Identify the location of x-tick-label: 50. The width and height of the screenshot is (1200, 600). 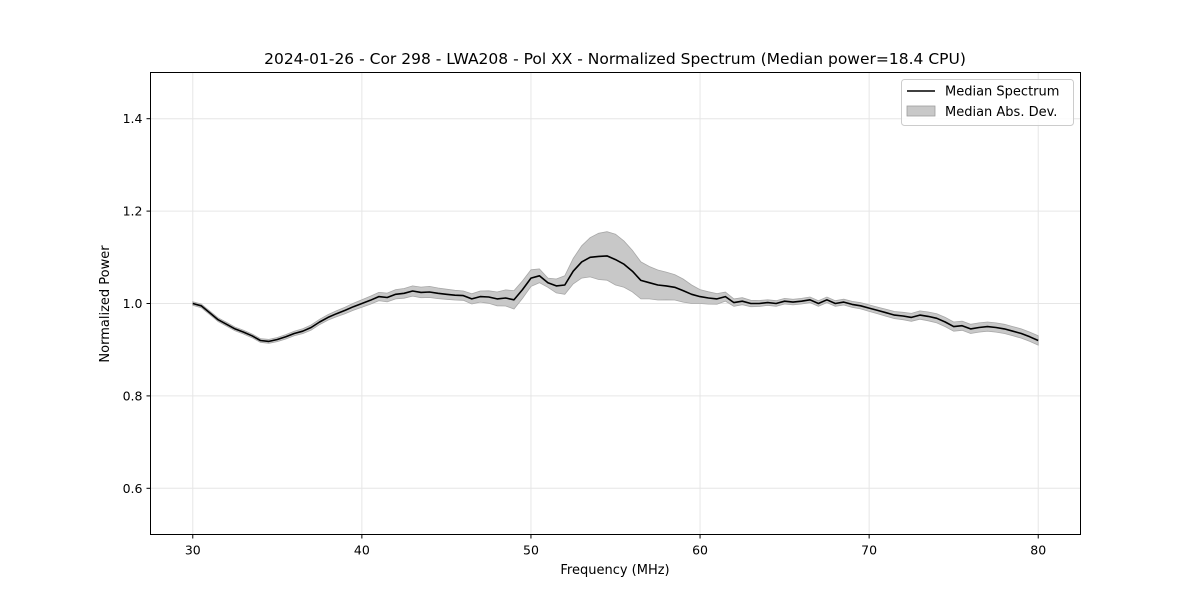
(531, 550).